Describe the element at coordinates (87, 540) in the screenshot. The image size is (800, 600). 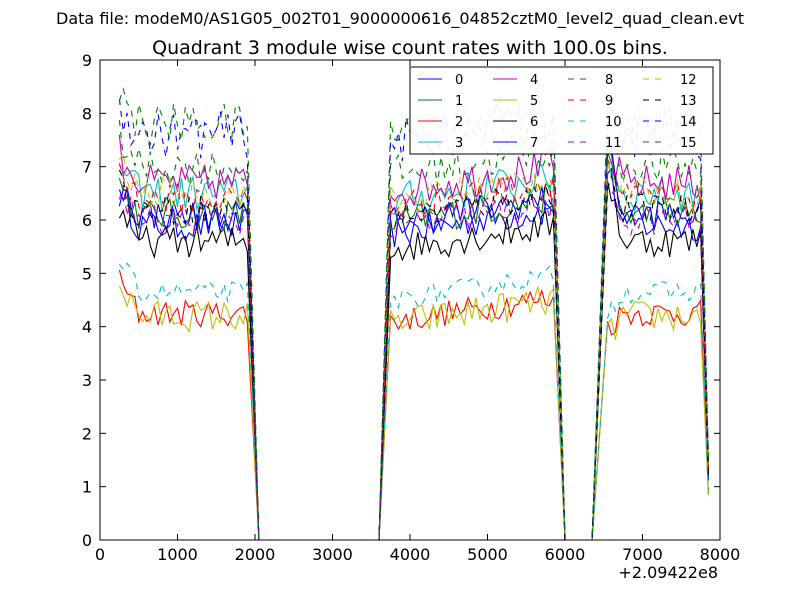
I see `y-tick-label: 0` at that location.